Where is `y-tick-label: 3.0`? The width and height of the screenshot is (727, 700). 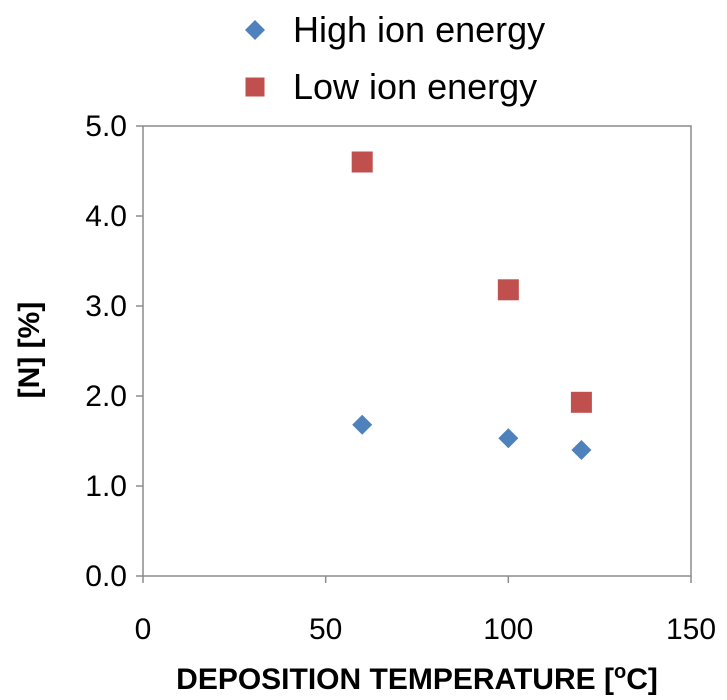 y-tick-label: 3.0 is located at coordinates (106, 306).